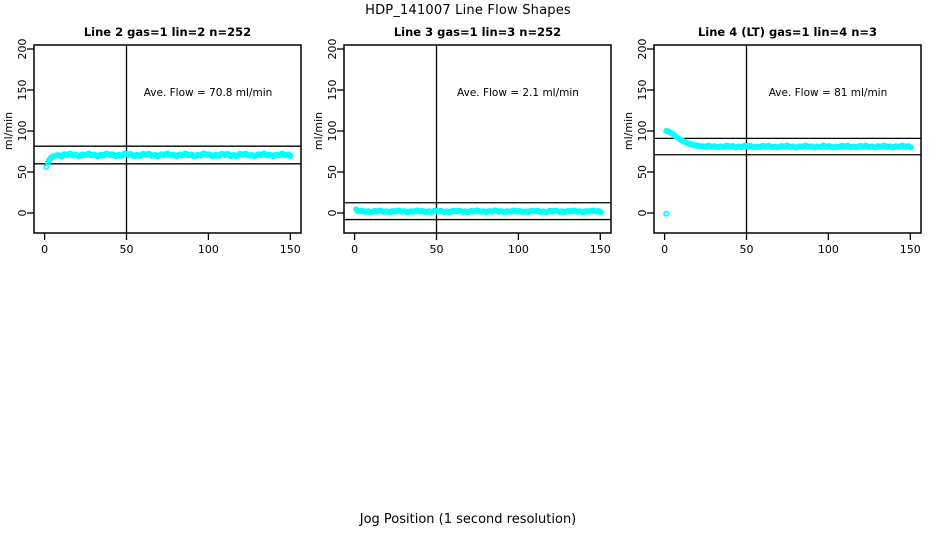  I want to click on figure-title: HDP_141007 Line Flow Shapes, so click(468, 10).